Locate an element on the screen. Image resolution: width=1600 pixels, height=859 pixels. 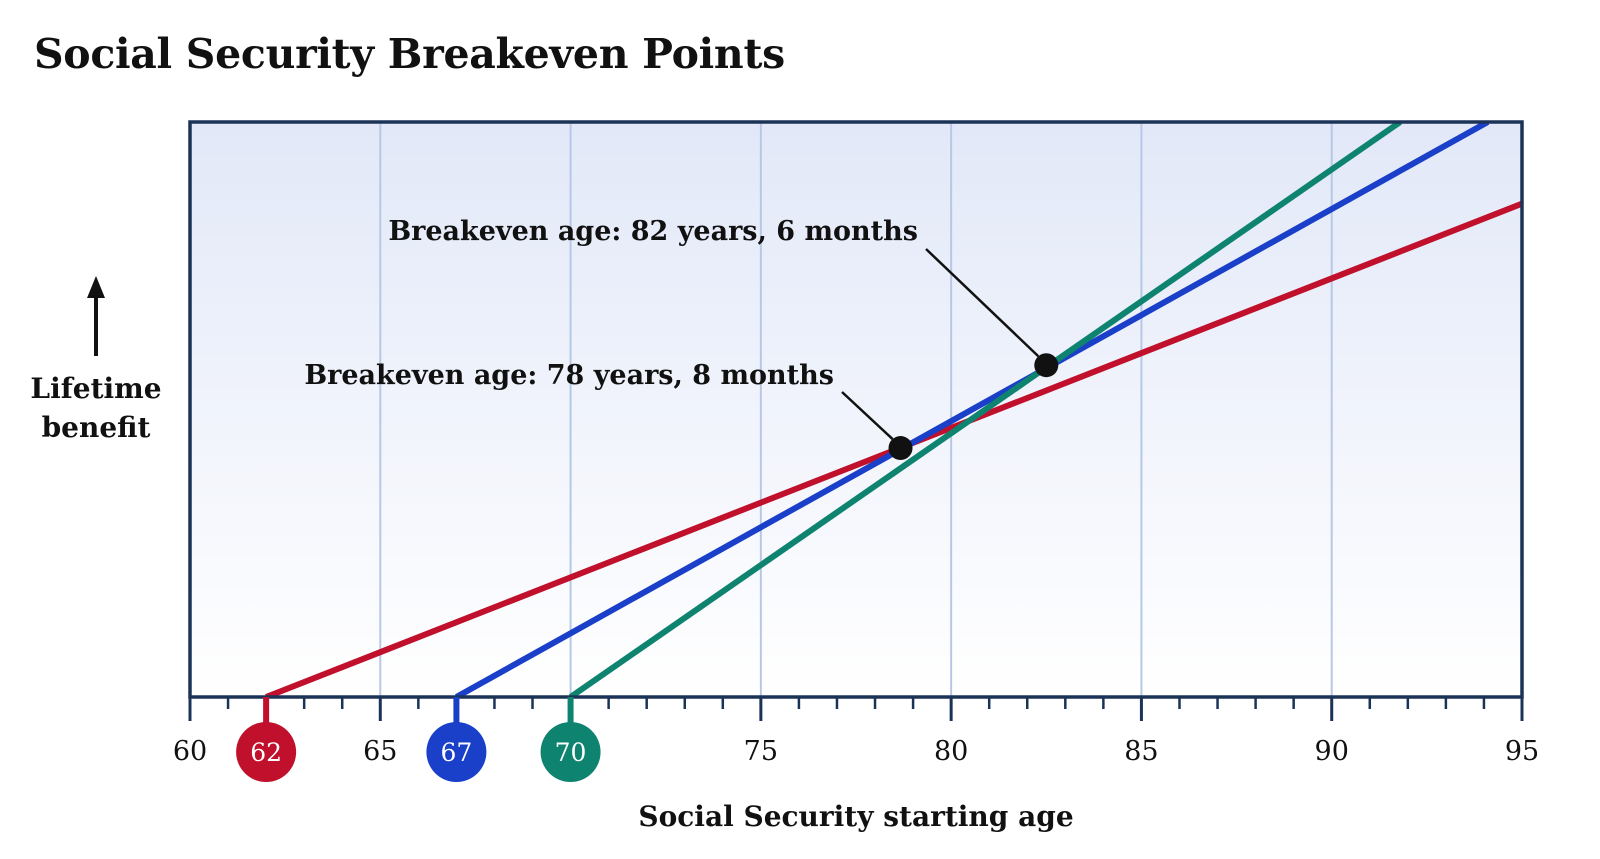
marker-label-67: 67 is located at coordinates (456, 752).